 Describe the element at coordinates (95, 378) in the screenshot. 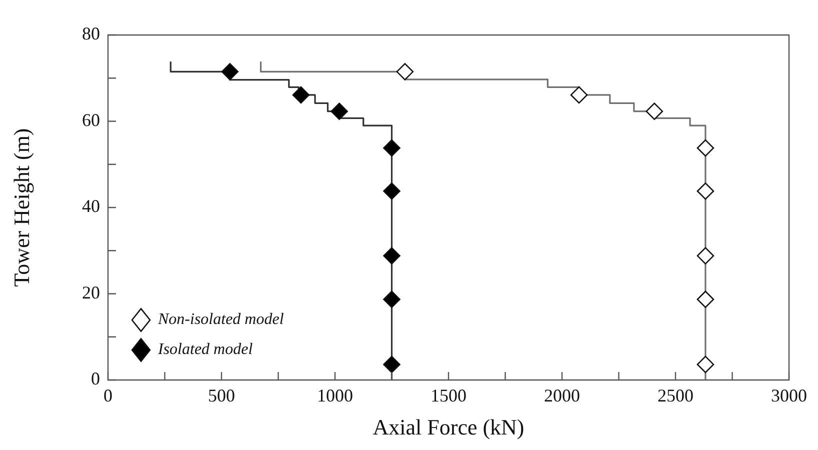

I see `y-tick-label: 0` at that location.